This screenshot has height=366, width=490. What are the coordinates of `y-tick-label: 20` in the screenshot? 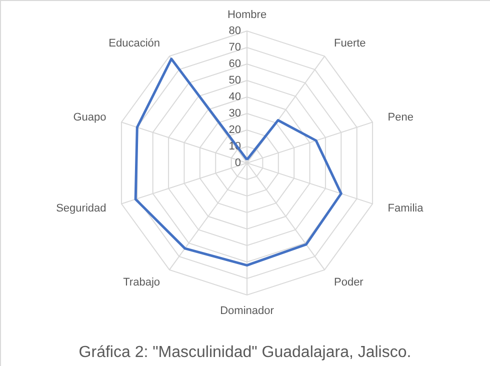 It's located at (234, 130).